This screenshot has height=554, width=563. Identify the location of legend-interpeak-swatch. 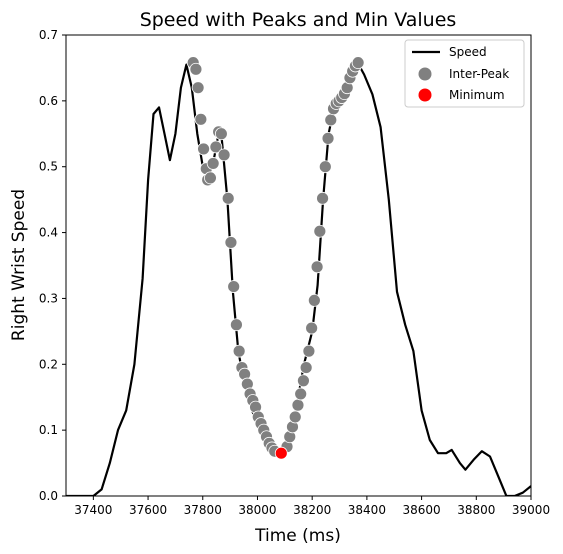
(425, 74).